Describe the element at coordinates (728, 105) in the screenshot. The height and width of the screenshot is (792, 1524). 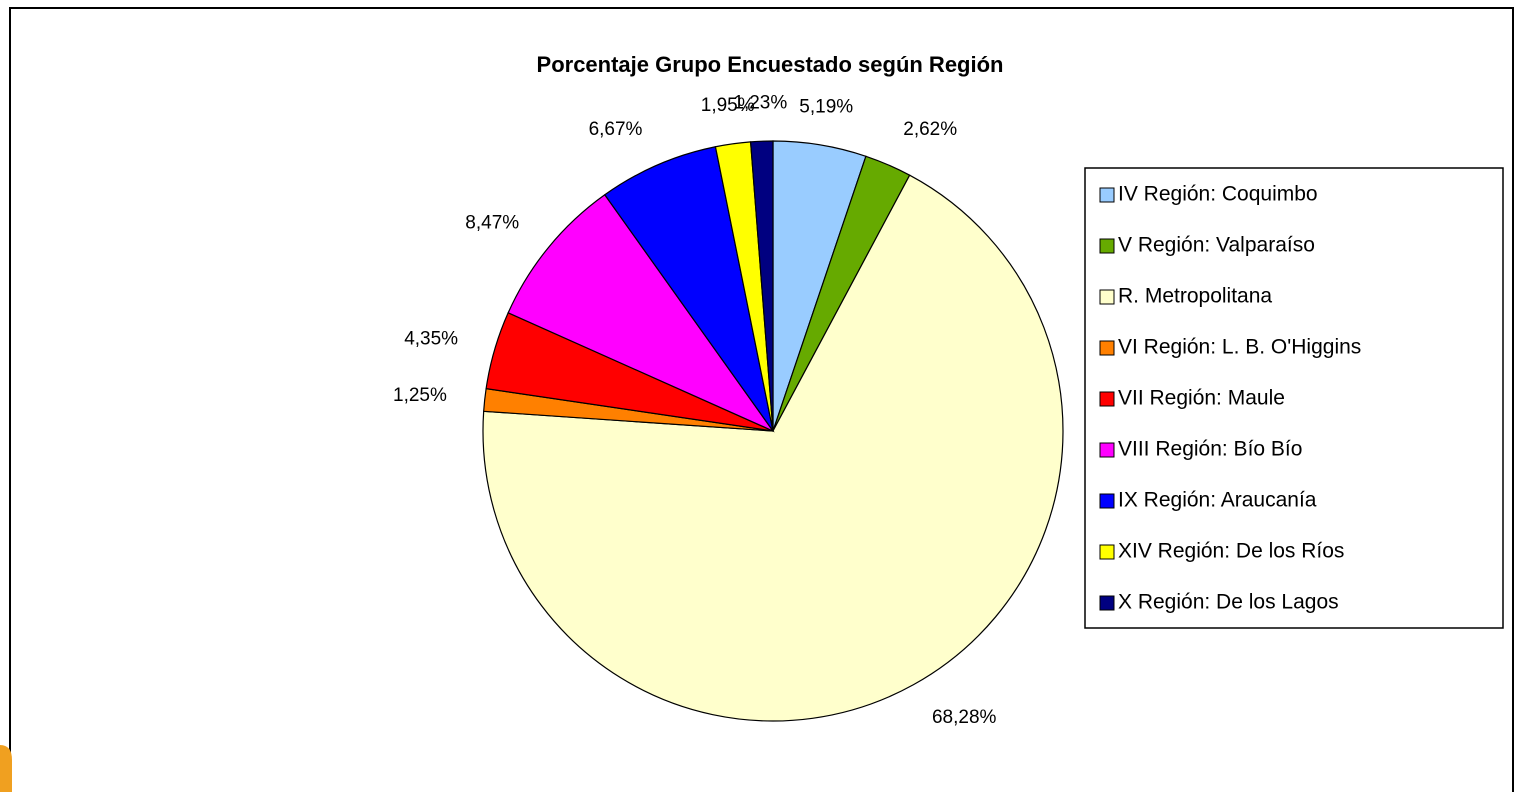
I see `data-label: 1,95%` at that location.